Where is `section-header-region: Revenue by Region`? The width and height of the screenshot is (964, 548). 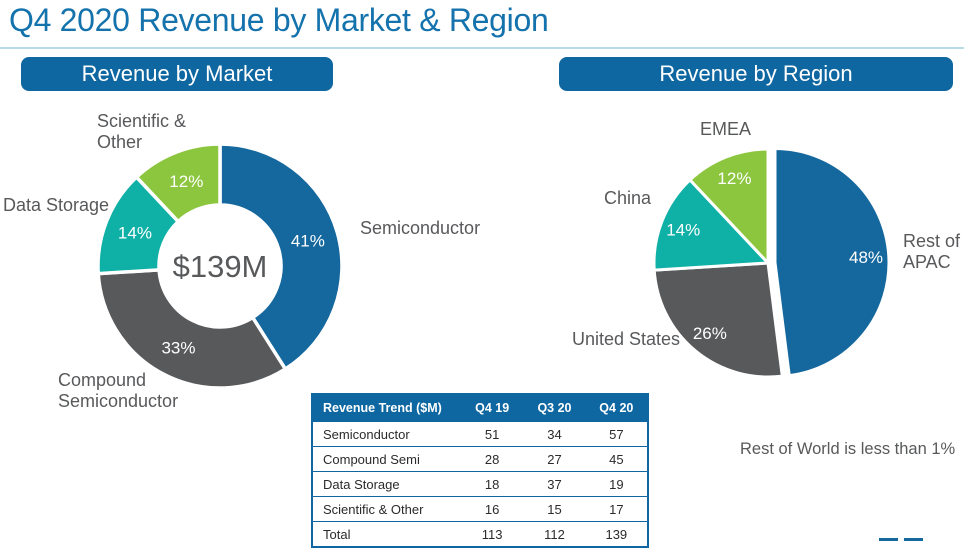
section-header-region: Revenue by Region is located at coordinates (756, 74).